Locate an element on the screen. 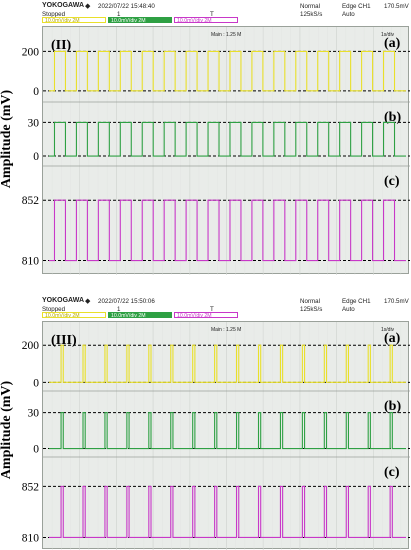  figure-label: (III) is located at coordinates (64, 340).